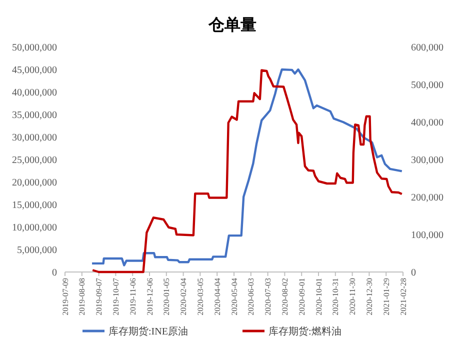  What do you see at coordinates (34, 205) in the screenshot?
I see `y-tick-label: 15,000,000` at bounding box center [34, 205].